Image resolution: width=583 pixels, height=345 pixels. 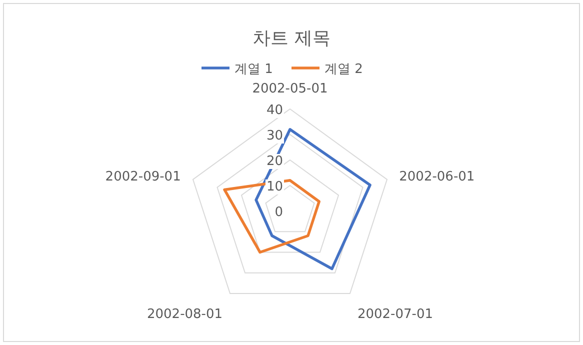 I want to click on spoke-label: 2002-07-01, so click(x=395, y=314).